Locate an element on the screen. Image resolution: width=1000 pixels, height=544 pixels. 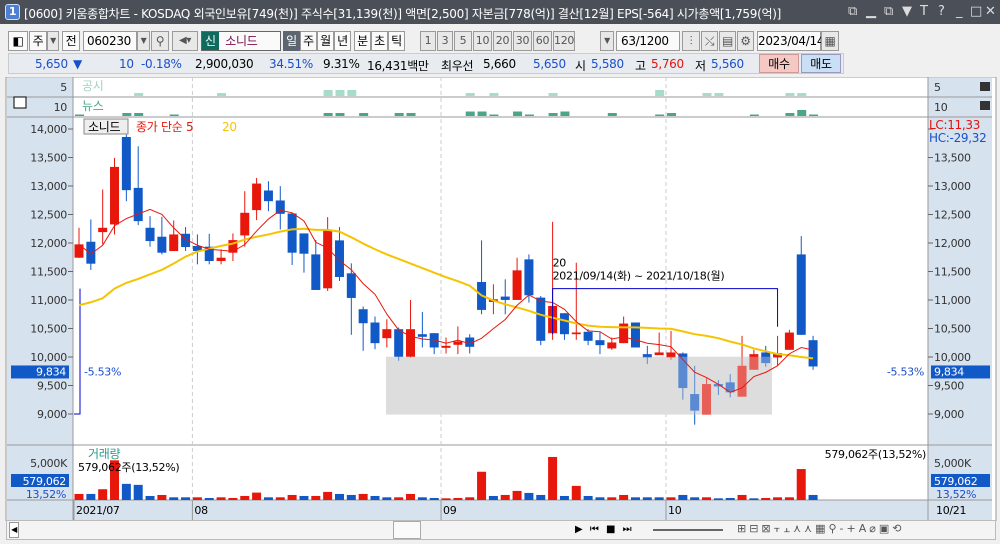
high-label: 고 is located at coordinates (640, 66).